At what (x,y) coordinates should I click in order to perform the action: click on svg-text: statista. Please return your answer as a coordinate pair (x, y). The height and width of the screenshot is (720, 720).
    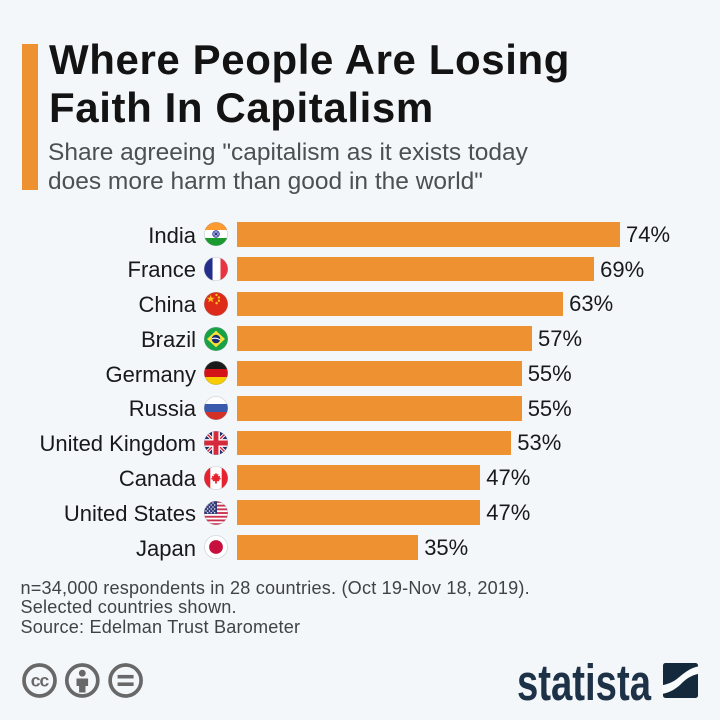
    Looking at the image, I should click on (584, 680).